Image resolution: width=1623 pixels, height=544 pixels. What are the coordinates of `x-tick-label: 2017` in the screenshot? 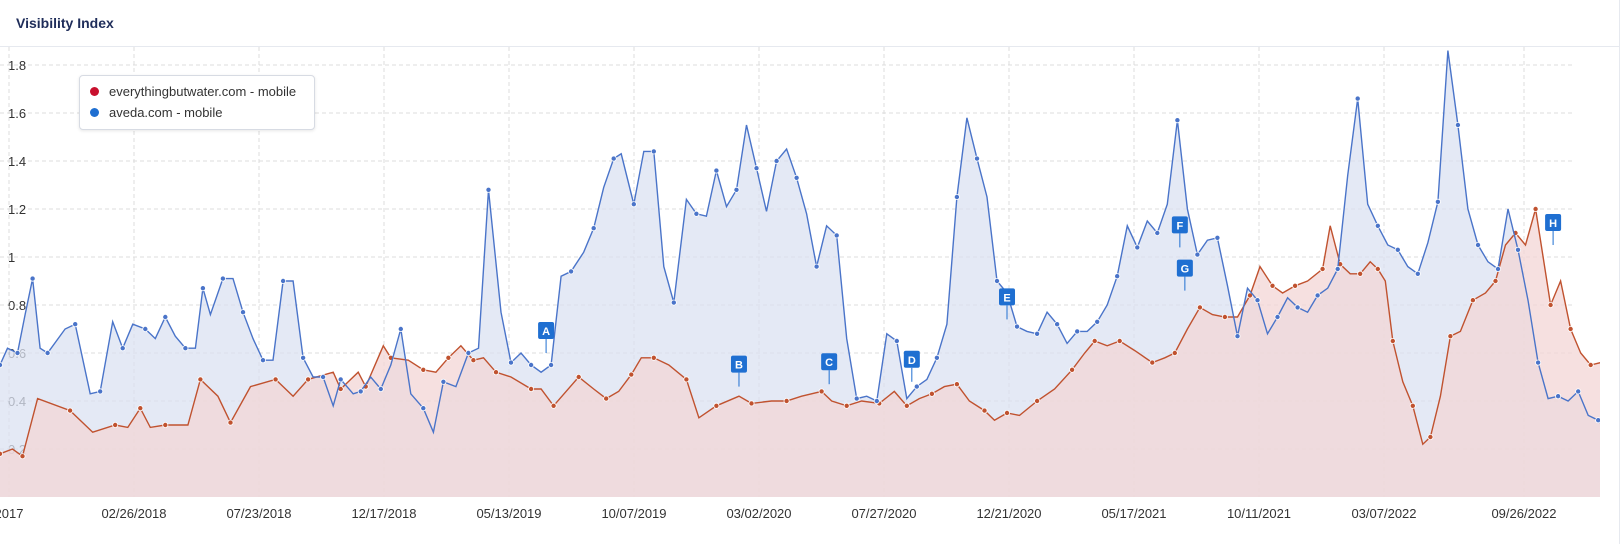 It's located at (11, 513).